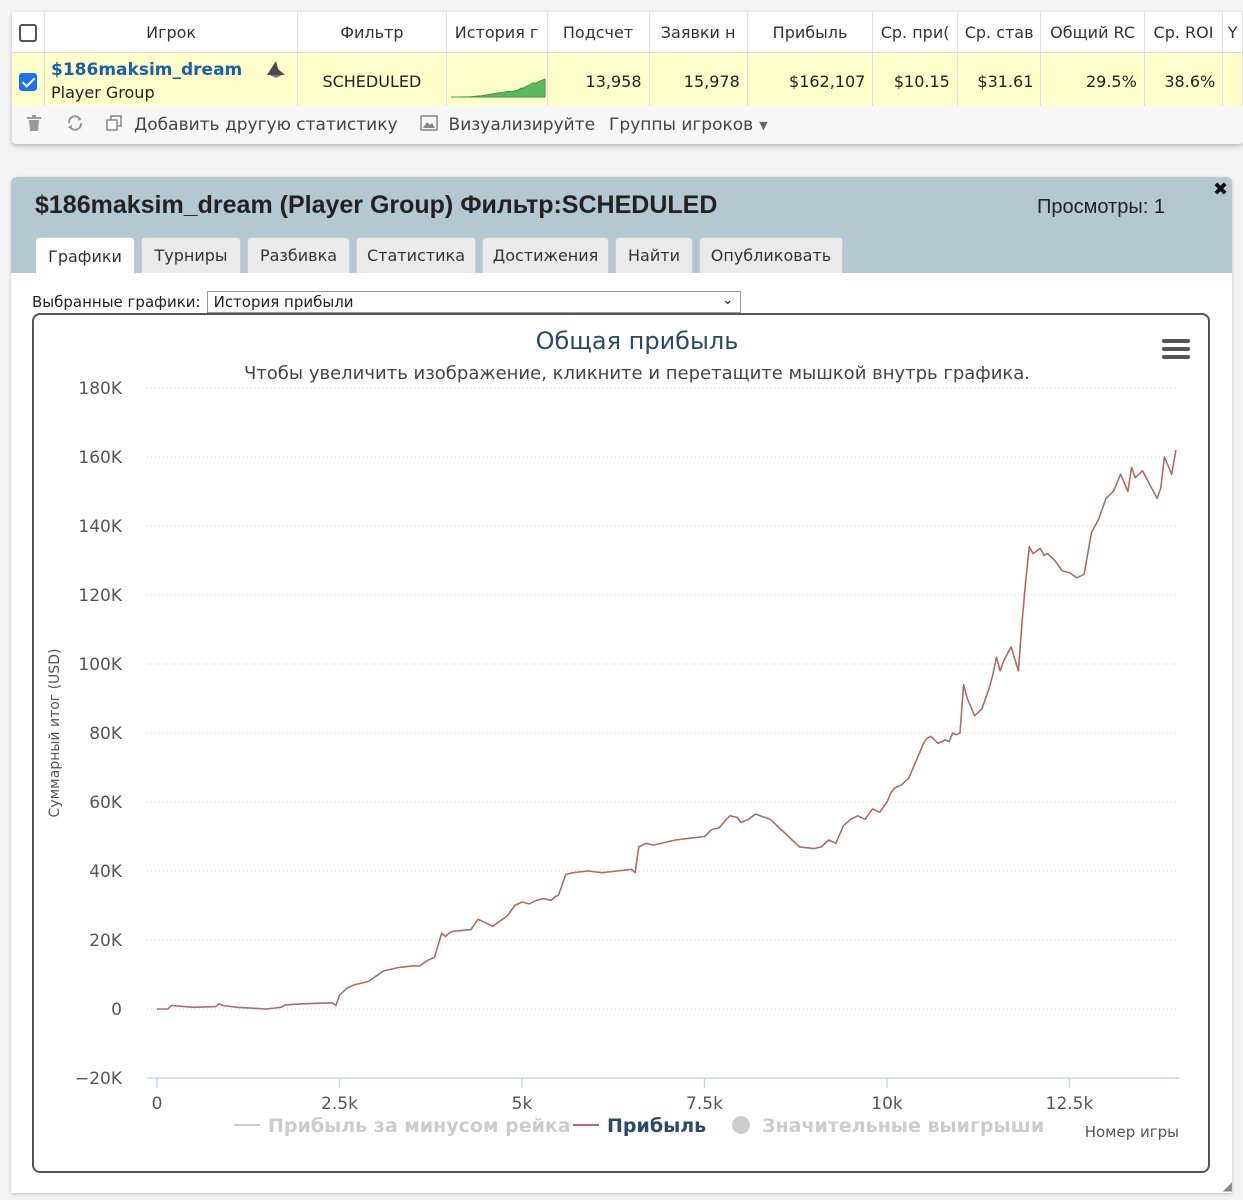 This screenshot has height=1200, width=1243. What do you see at coordinates (100, 596) in the screenshot?
I see `y-tick-label: 120K` at bounding box center [100, 596].